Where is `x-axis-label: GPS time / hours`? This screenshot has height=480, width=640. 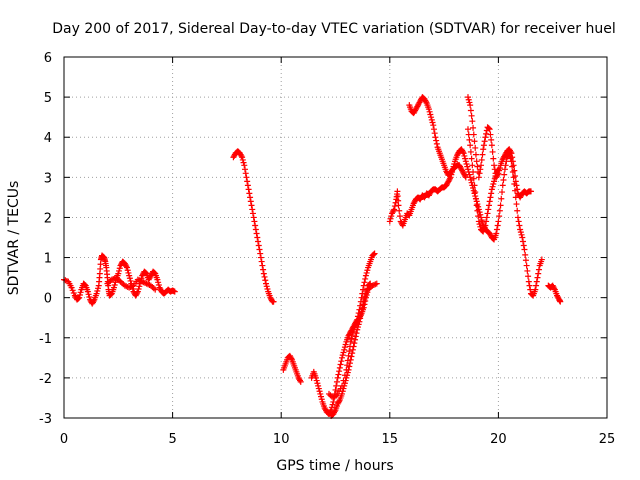 x-axis-label: GPS time / hours is located at coordinates (334, 466).